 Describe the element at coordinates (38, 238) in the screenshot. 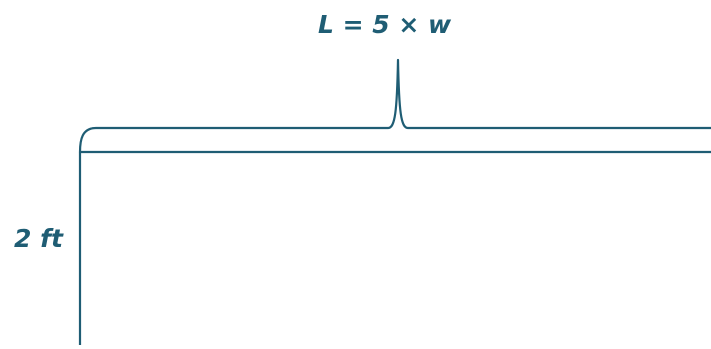

I see `width-label: 2 ft` at that location.